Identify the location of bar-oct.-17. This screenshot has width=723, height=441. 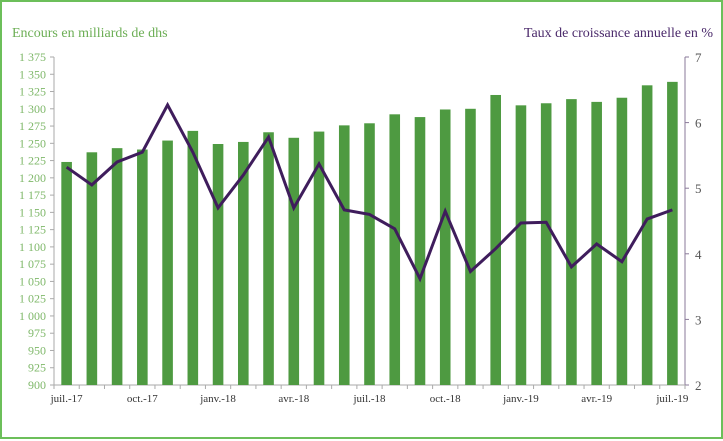
(142, 267).